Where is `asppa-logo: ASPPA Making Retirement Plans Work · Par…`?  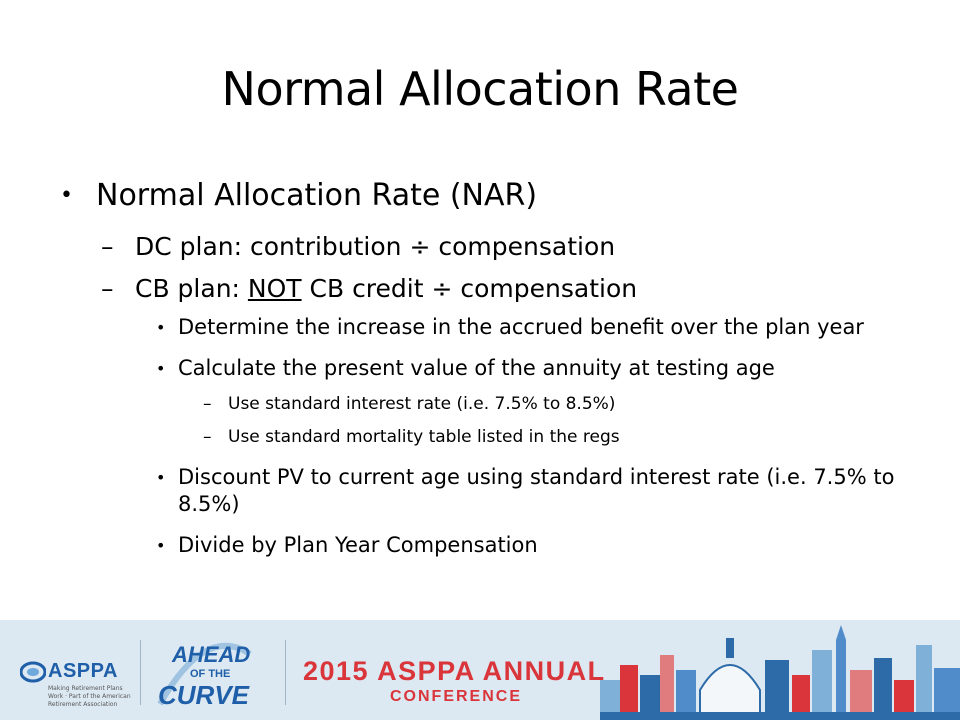
asppa-logo: ASPPA Making Retirement Plans Work · Par… is located at coordinates (75, 685).